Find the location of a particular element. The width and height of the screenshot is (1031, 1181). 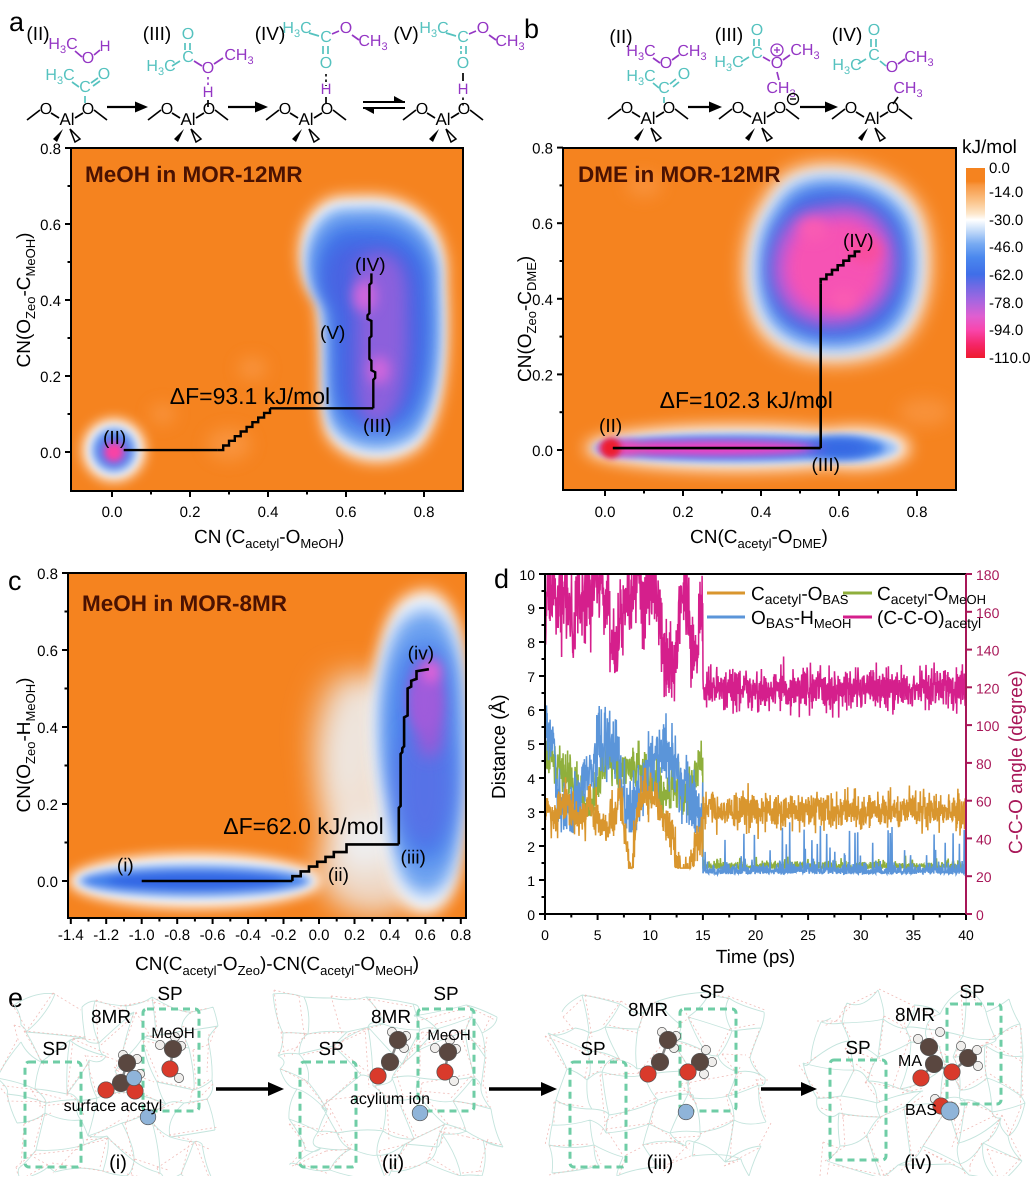

svg-text: kJ/mol is located at coordinates (989, 147).